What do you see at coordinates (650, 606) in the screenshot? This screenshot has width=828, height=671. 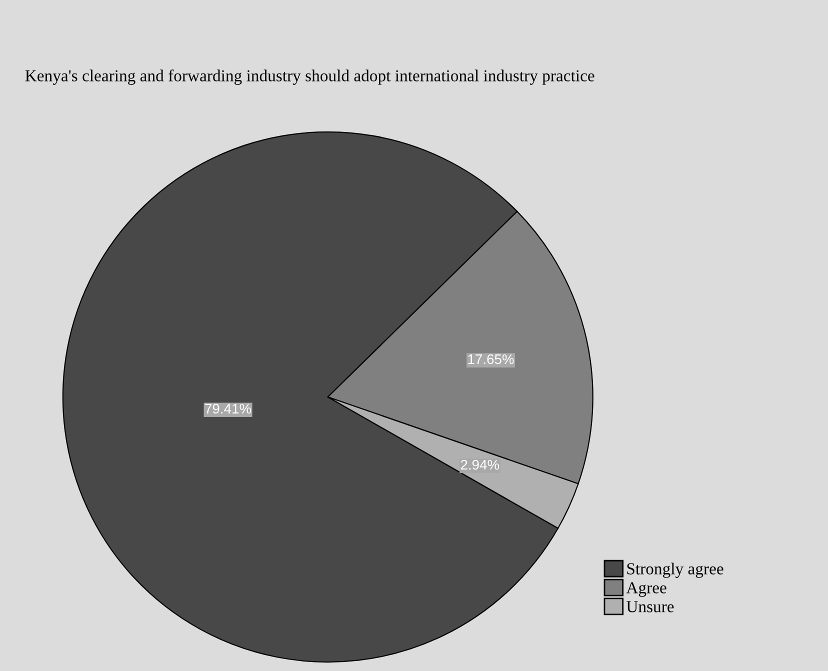 I see `legend-label: Unsure` at bounding box center [650, 606].